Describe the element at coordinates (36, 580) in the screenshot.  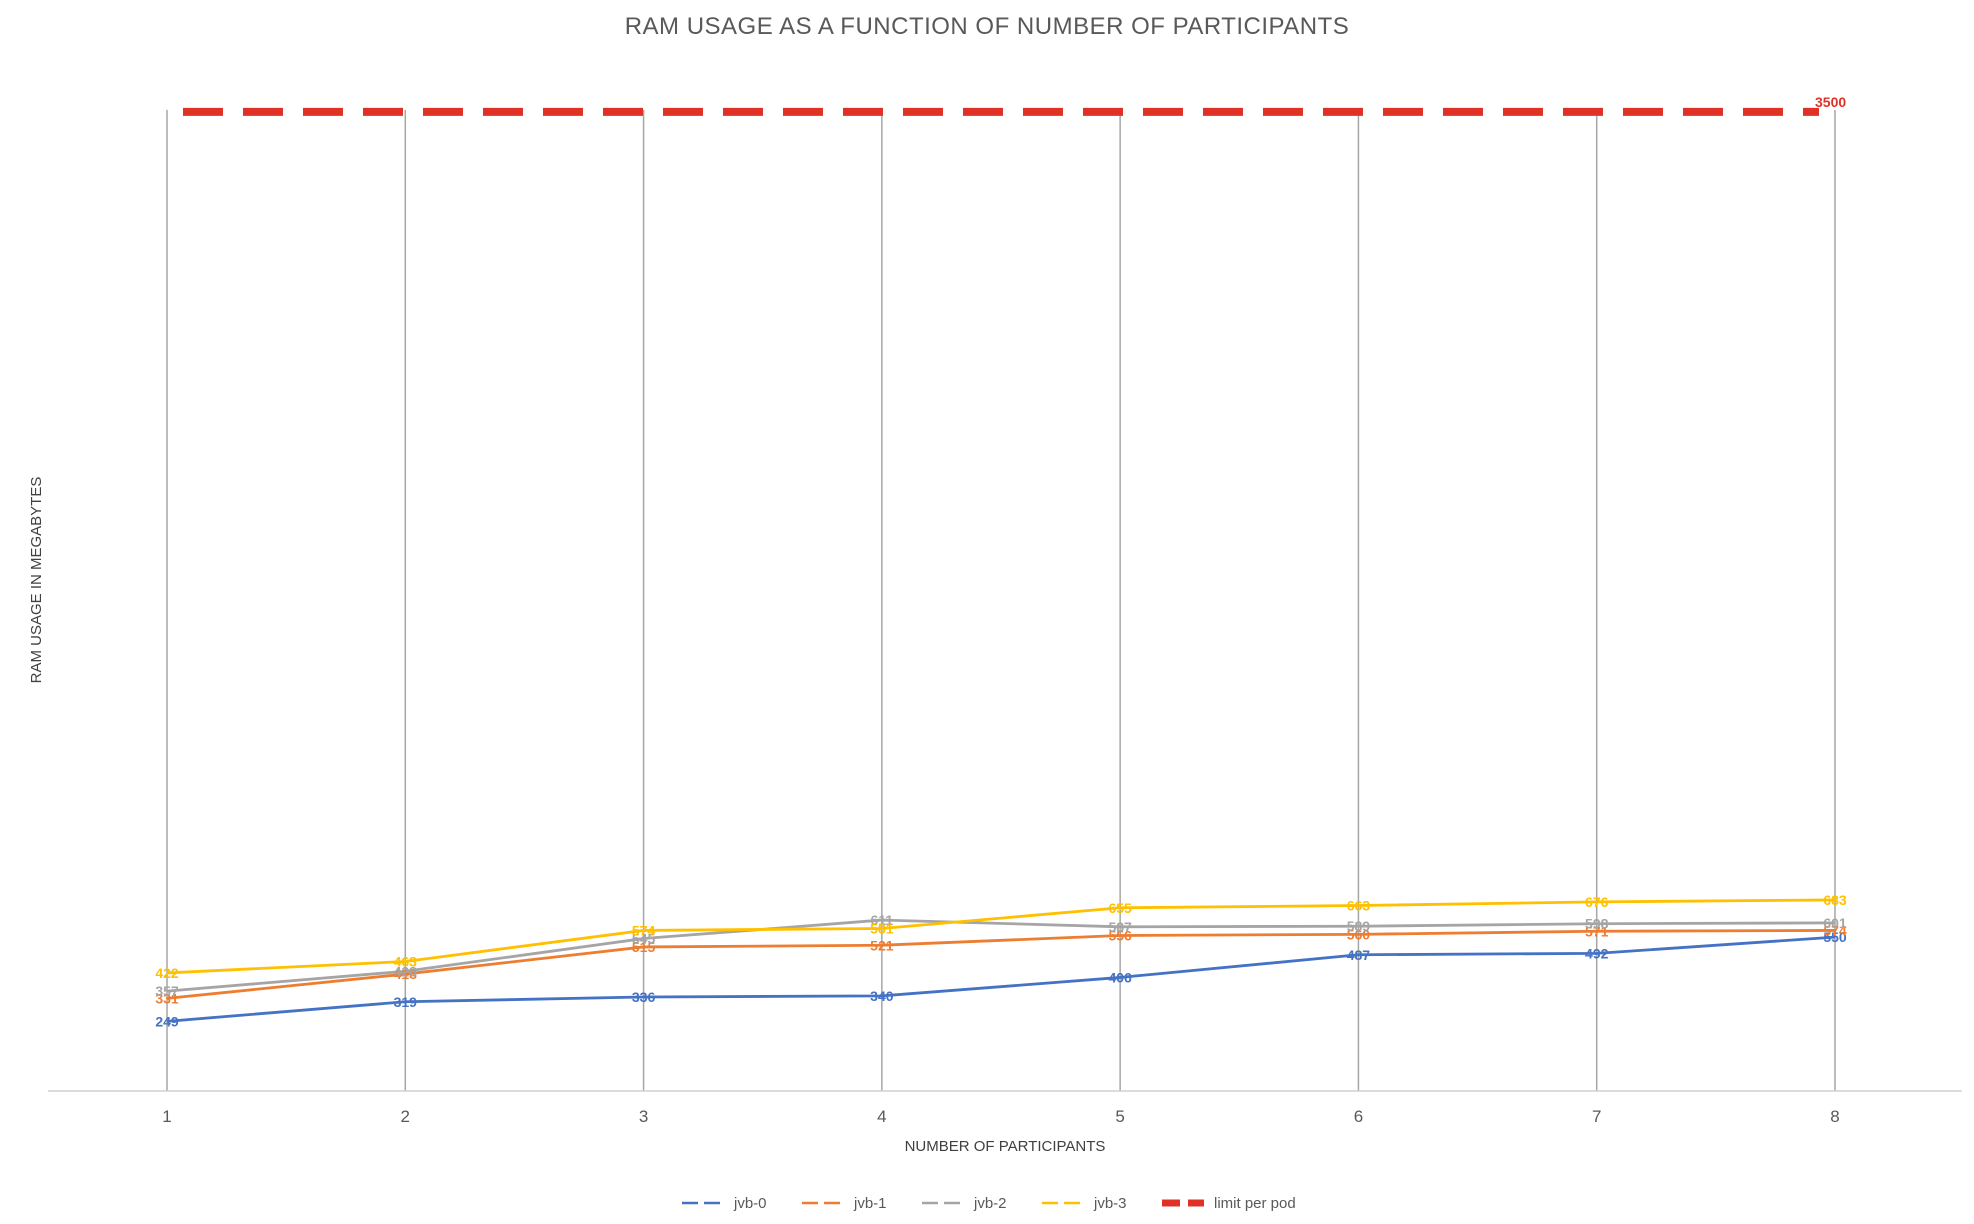
I see `y-axis-title: RAM USAGE IN MEGABYTES` at that location.